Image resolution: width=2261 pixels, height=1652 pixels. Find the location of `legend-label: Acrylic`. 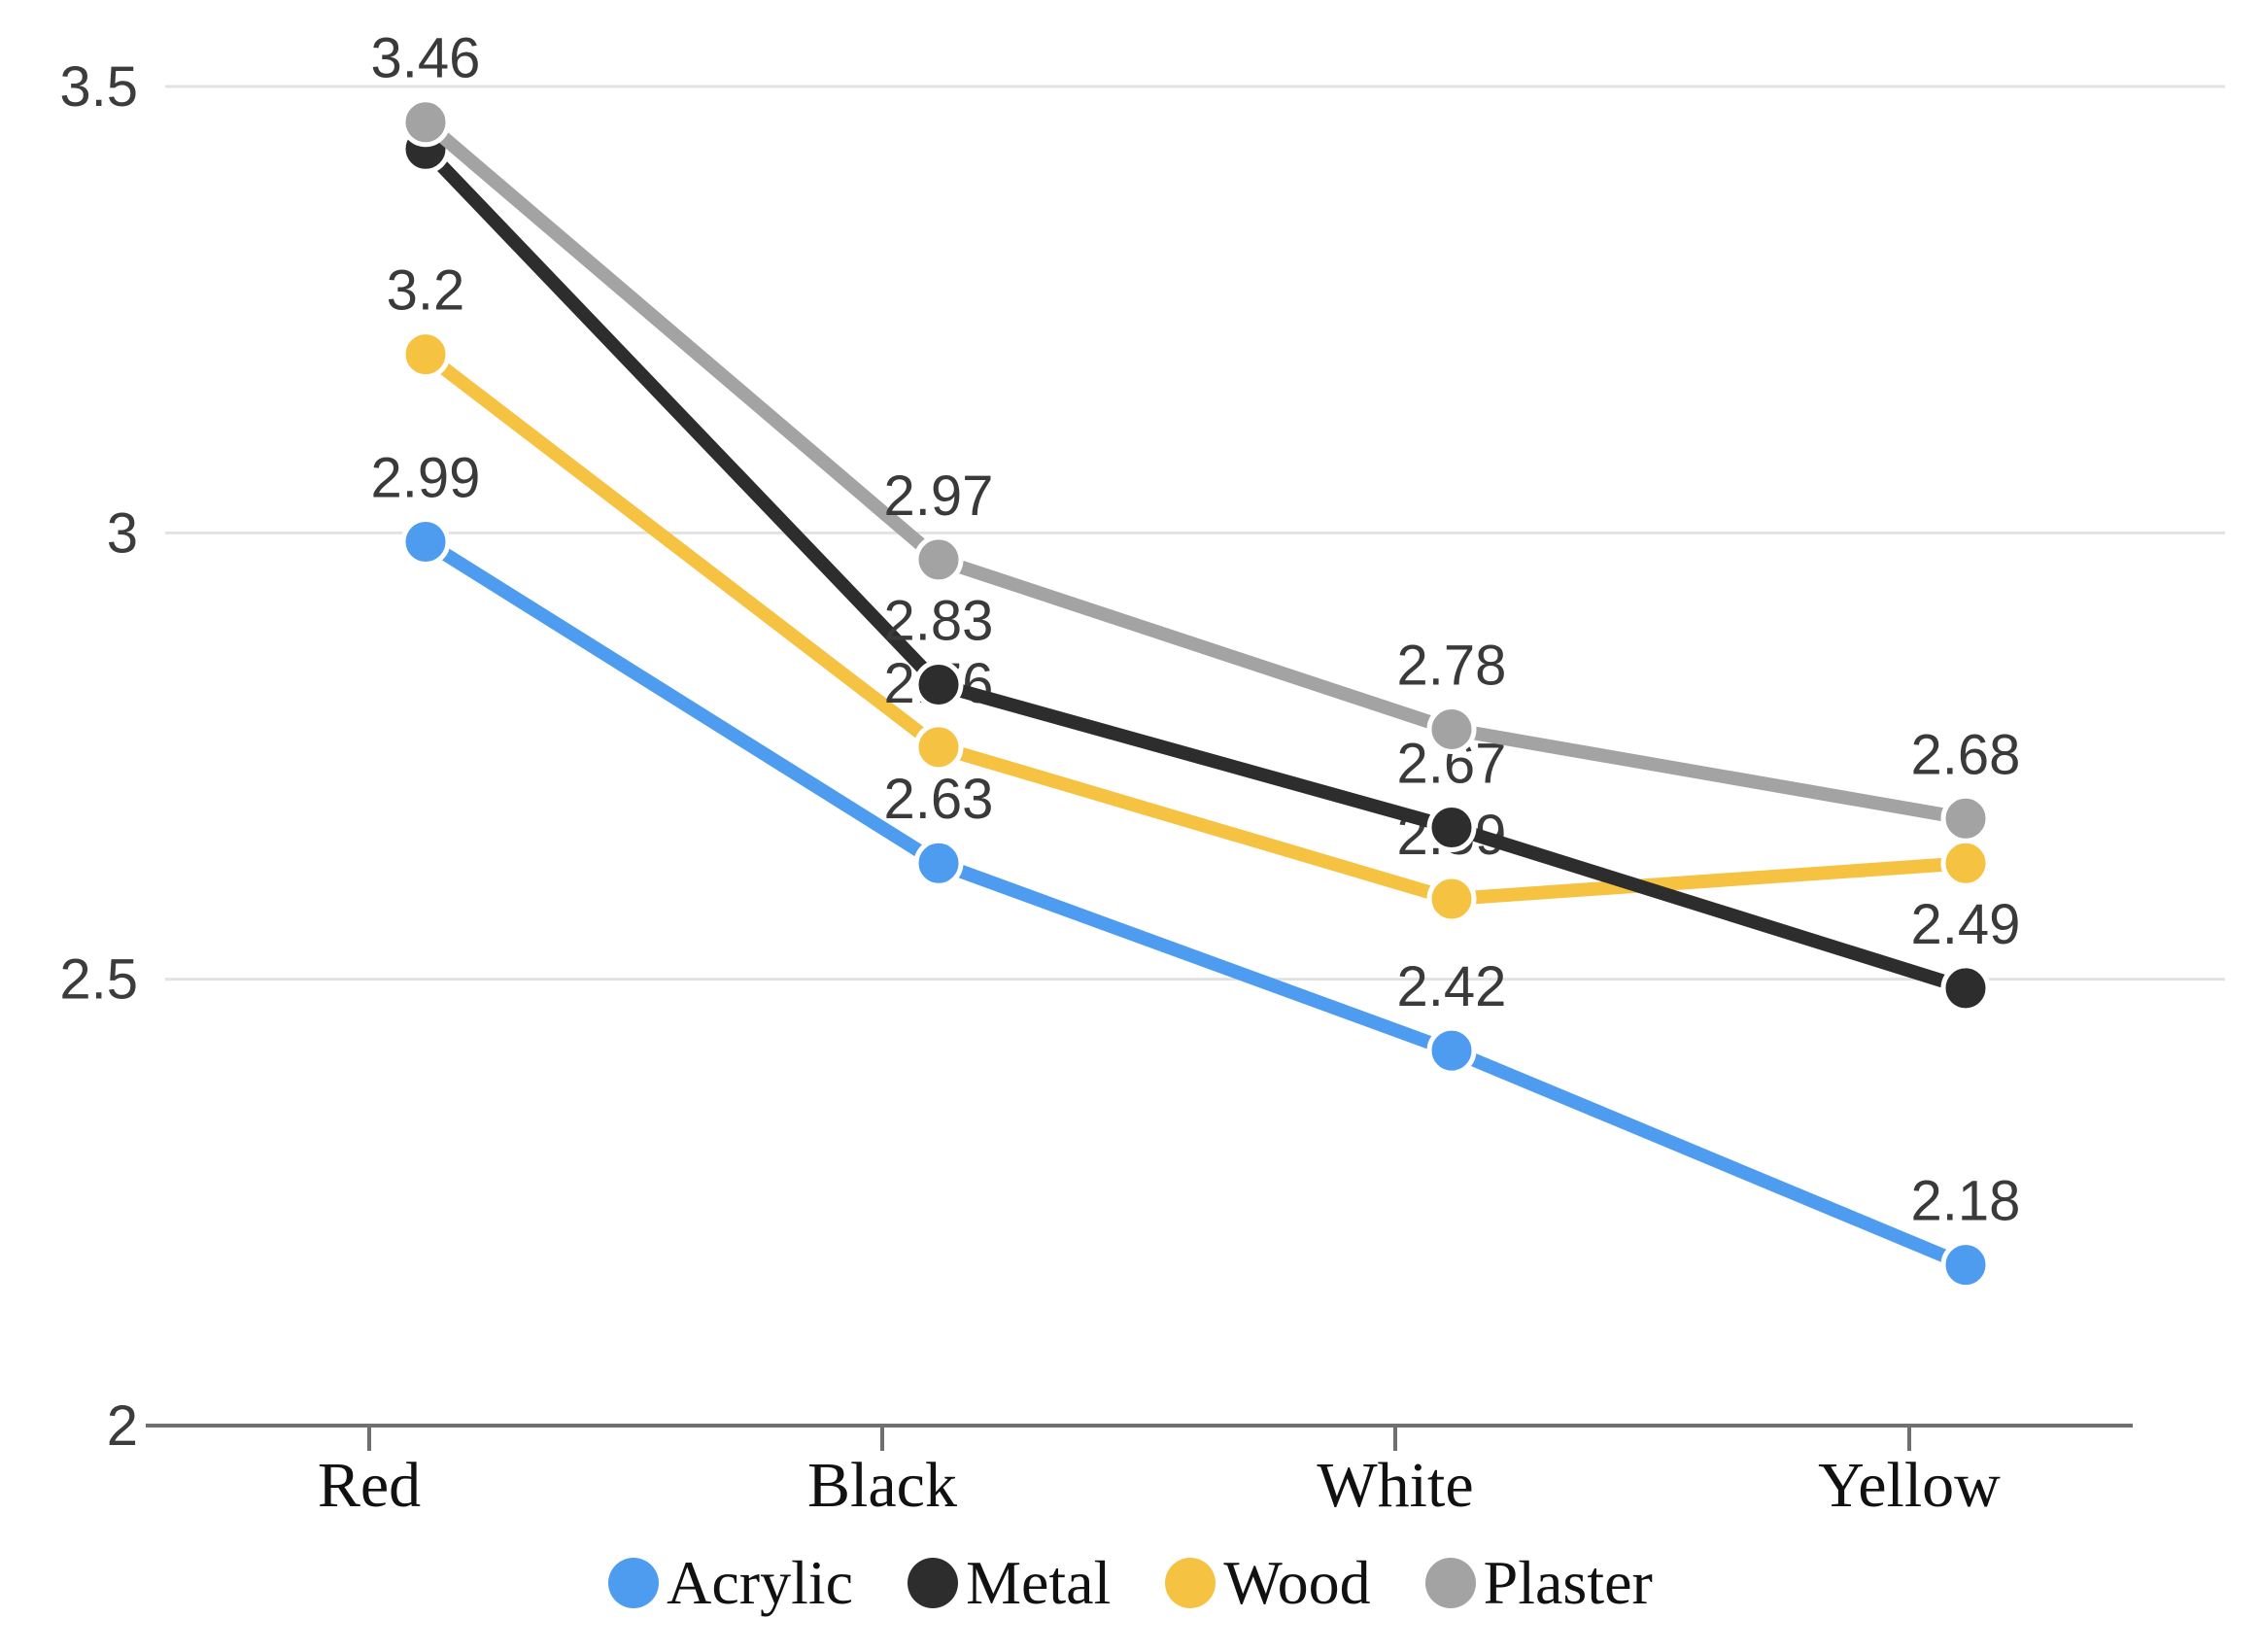

legend-label: Acrylic is located at coordinates (760, 1583).